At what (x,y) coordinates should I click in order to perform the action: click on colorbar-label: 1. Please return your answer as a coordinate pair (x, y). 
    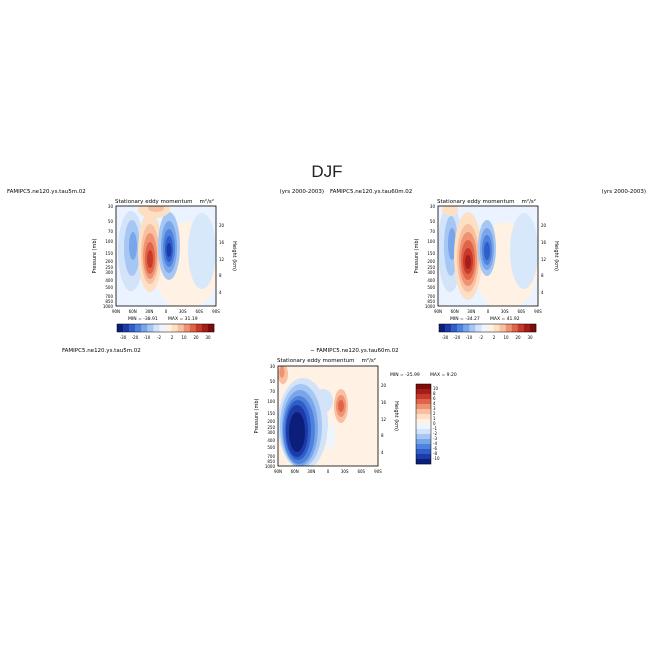
    Looking at the image, I should click on (434, 418).